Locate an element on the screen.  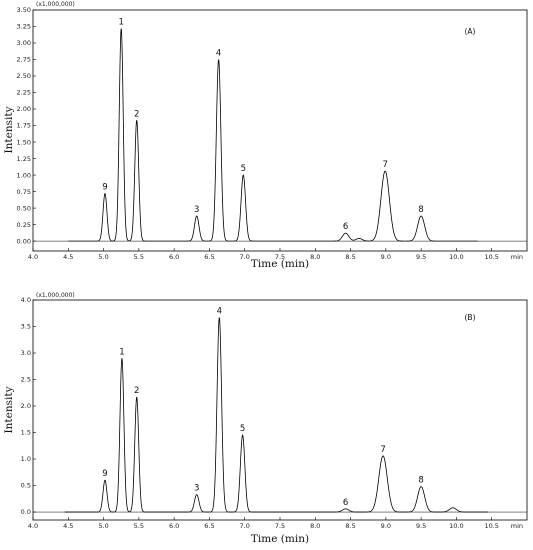
y-tick-label: 3.0 is located at coordinates (26, 353).